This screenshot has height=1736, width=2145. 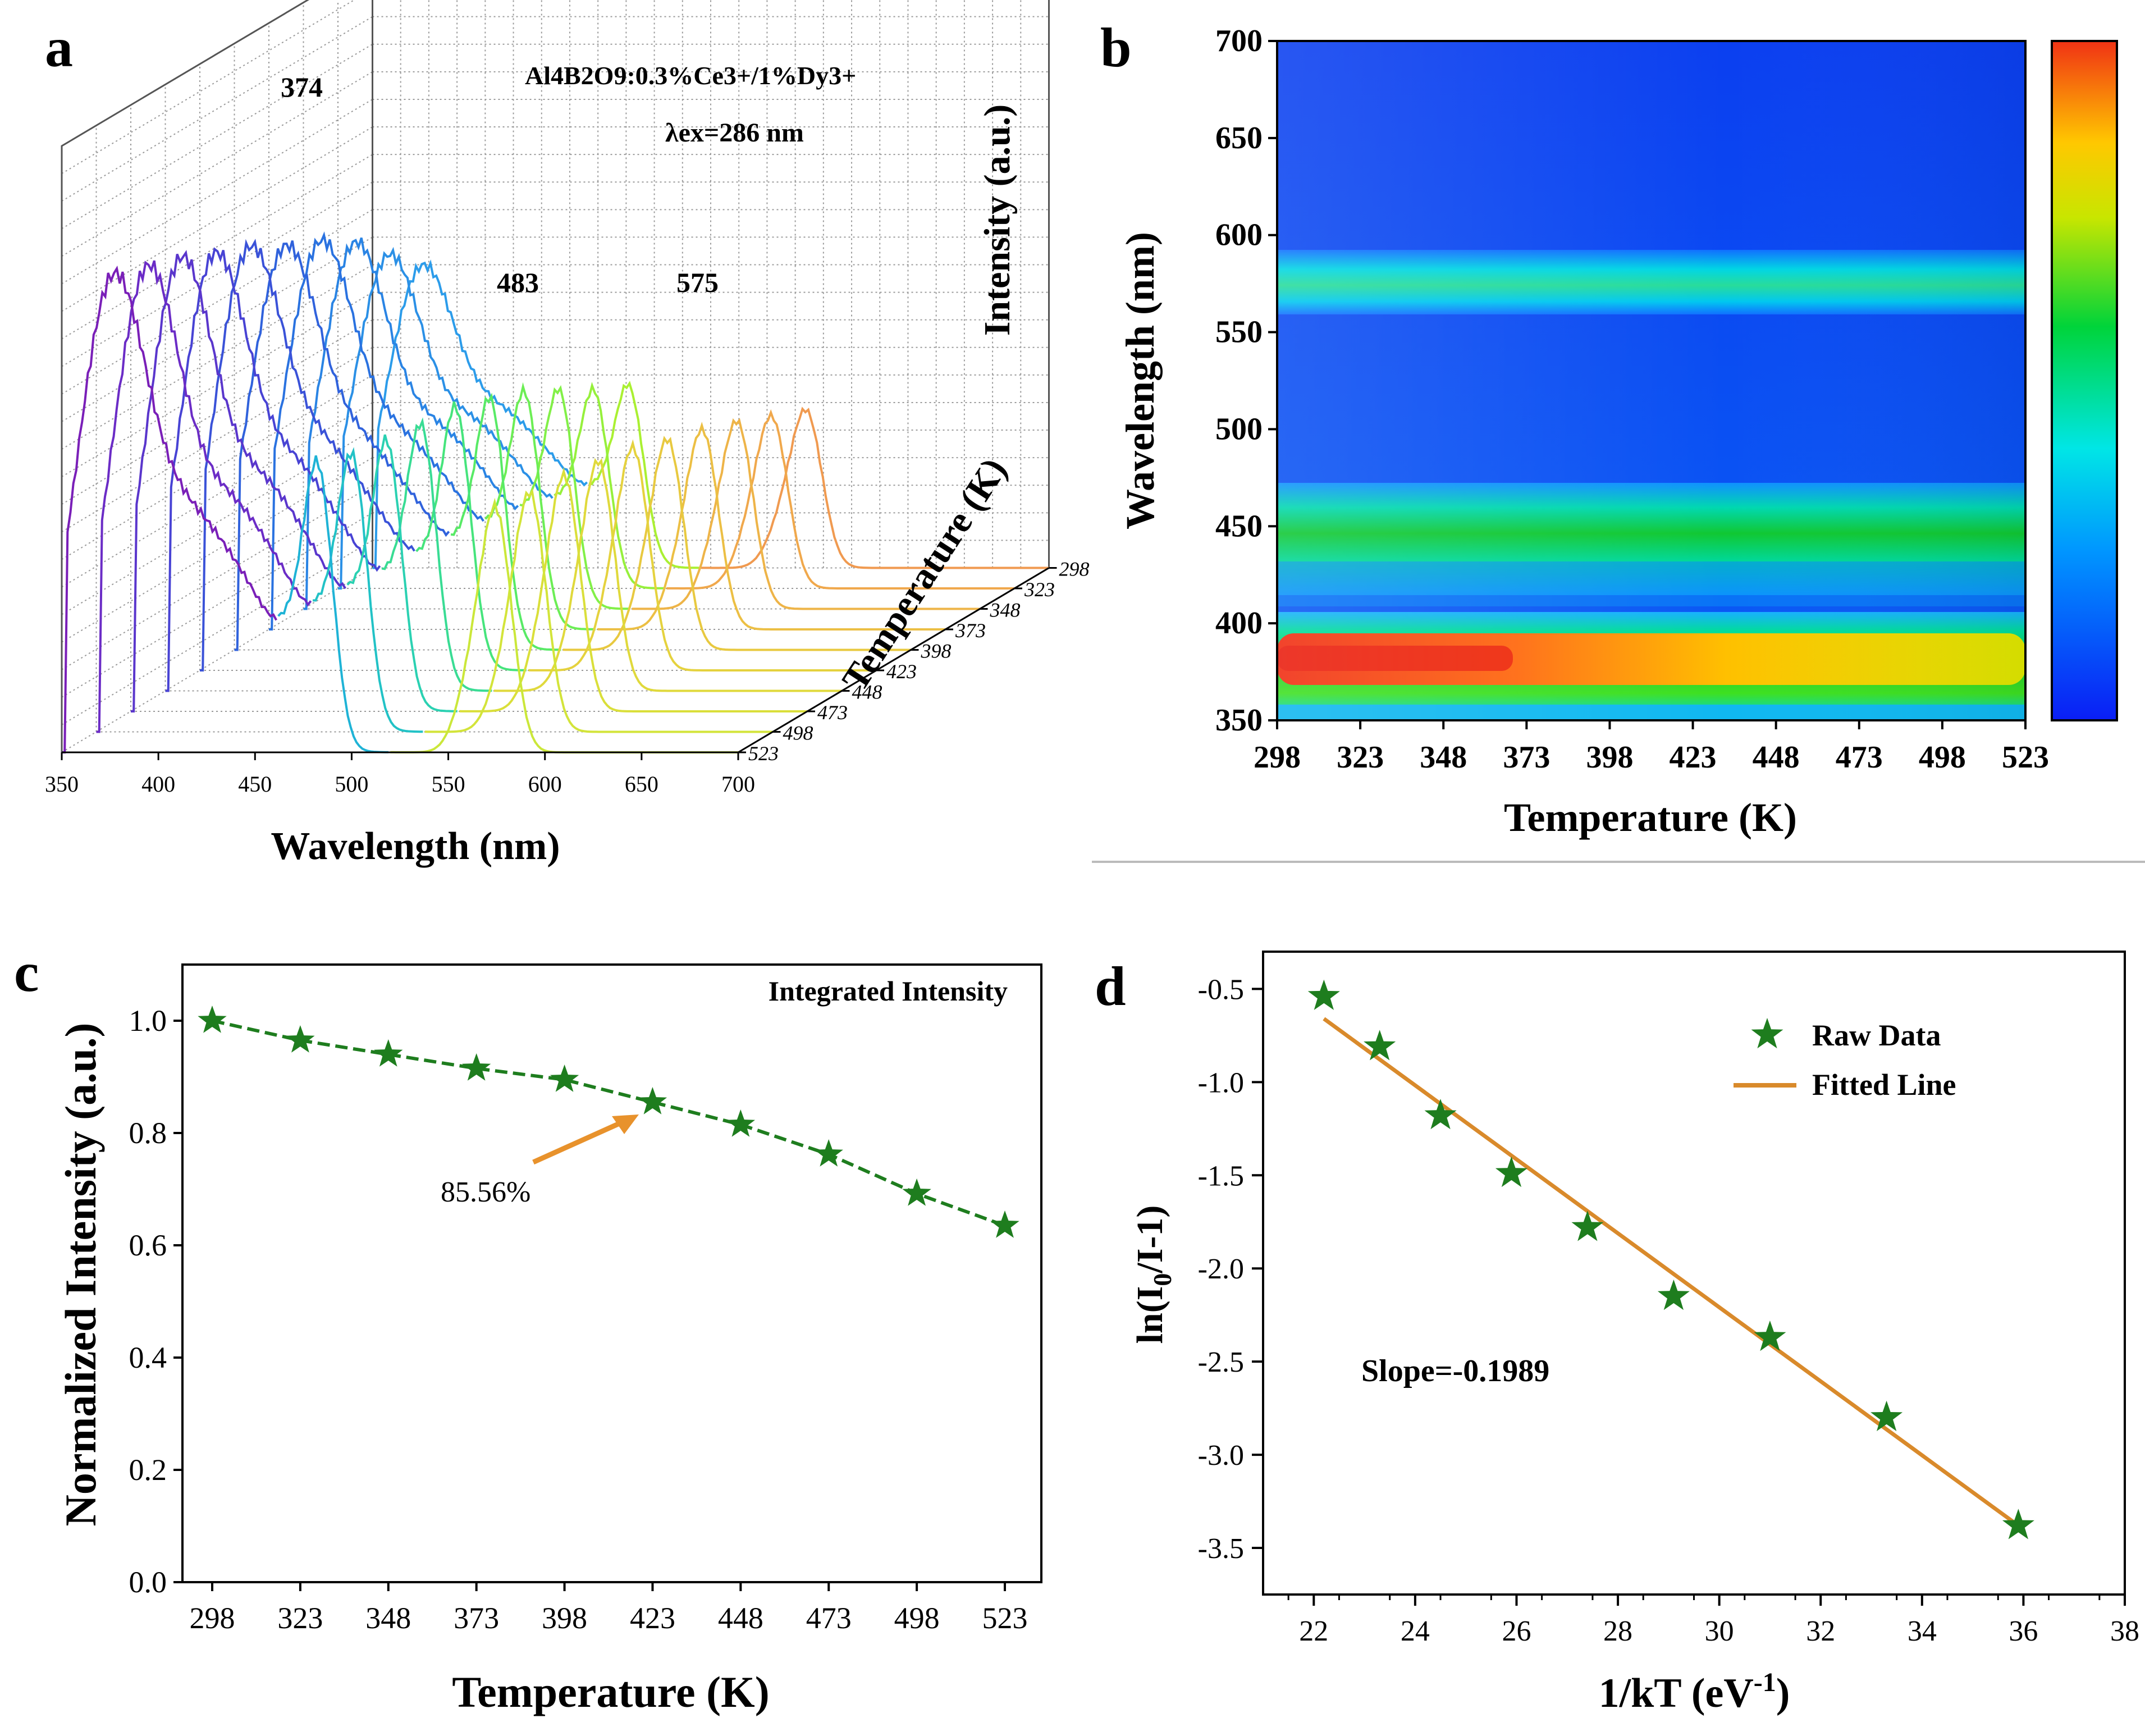 I want to click on heatmap-plot-area, so click(x=1651, y=380).